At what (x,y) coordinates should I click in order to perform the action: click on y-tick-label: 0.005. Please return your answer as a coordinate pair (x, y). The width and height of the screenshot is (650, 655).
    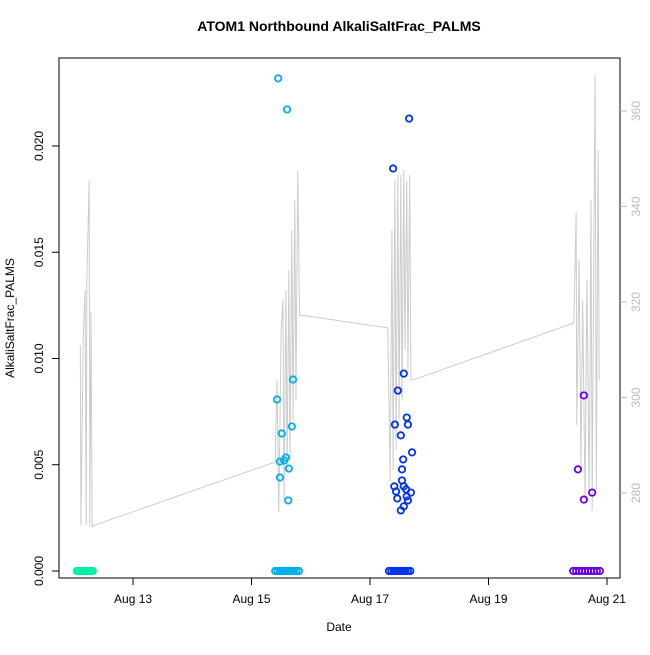
    Looking at the image, I should click on (39, 464).